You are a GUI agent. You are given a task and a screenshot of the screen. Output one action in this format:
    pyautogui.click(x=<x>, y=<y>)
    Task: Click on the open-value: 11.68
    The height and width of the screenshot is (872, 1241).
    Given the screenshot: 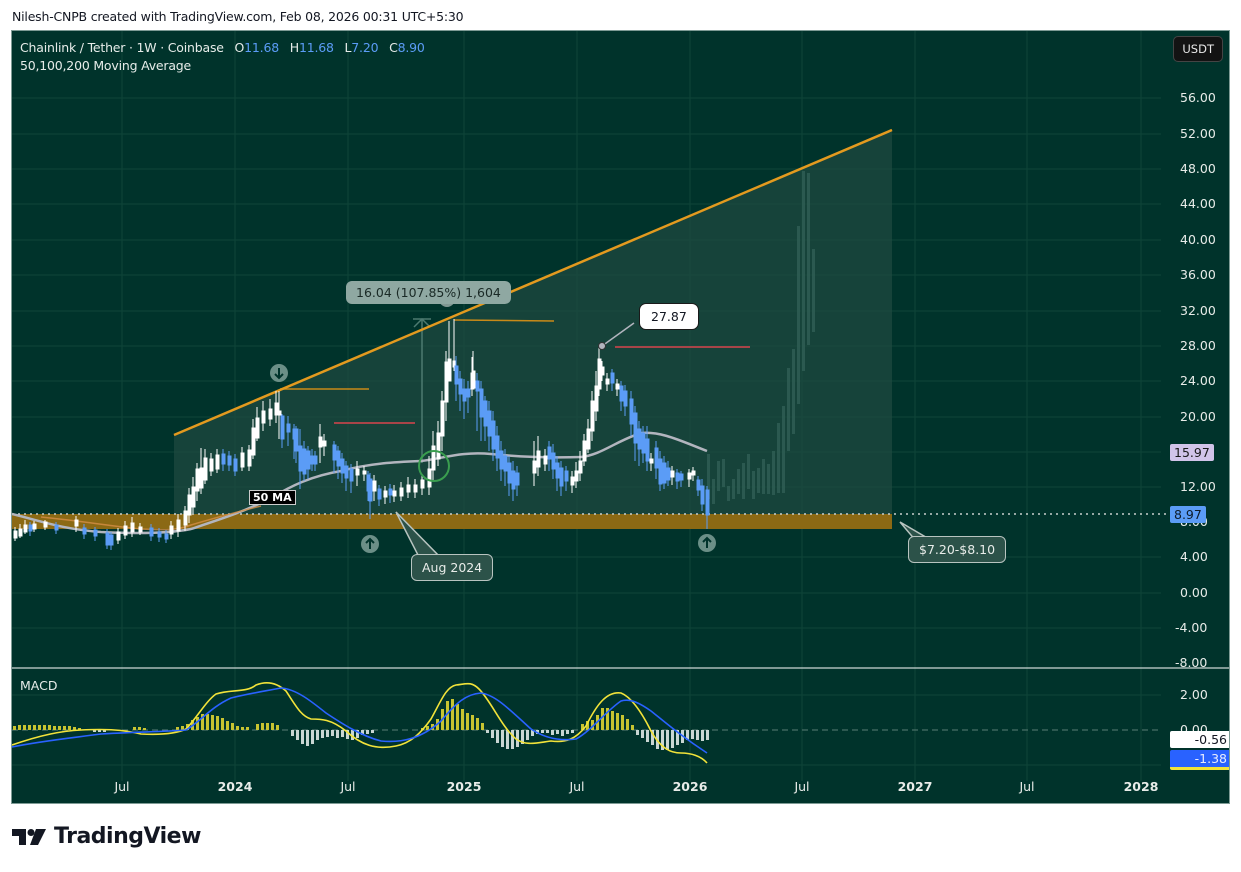 What is the action you would take?
    pyautogui.click(x=261, y=47)
    